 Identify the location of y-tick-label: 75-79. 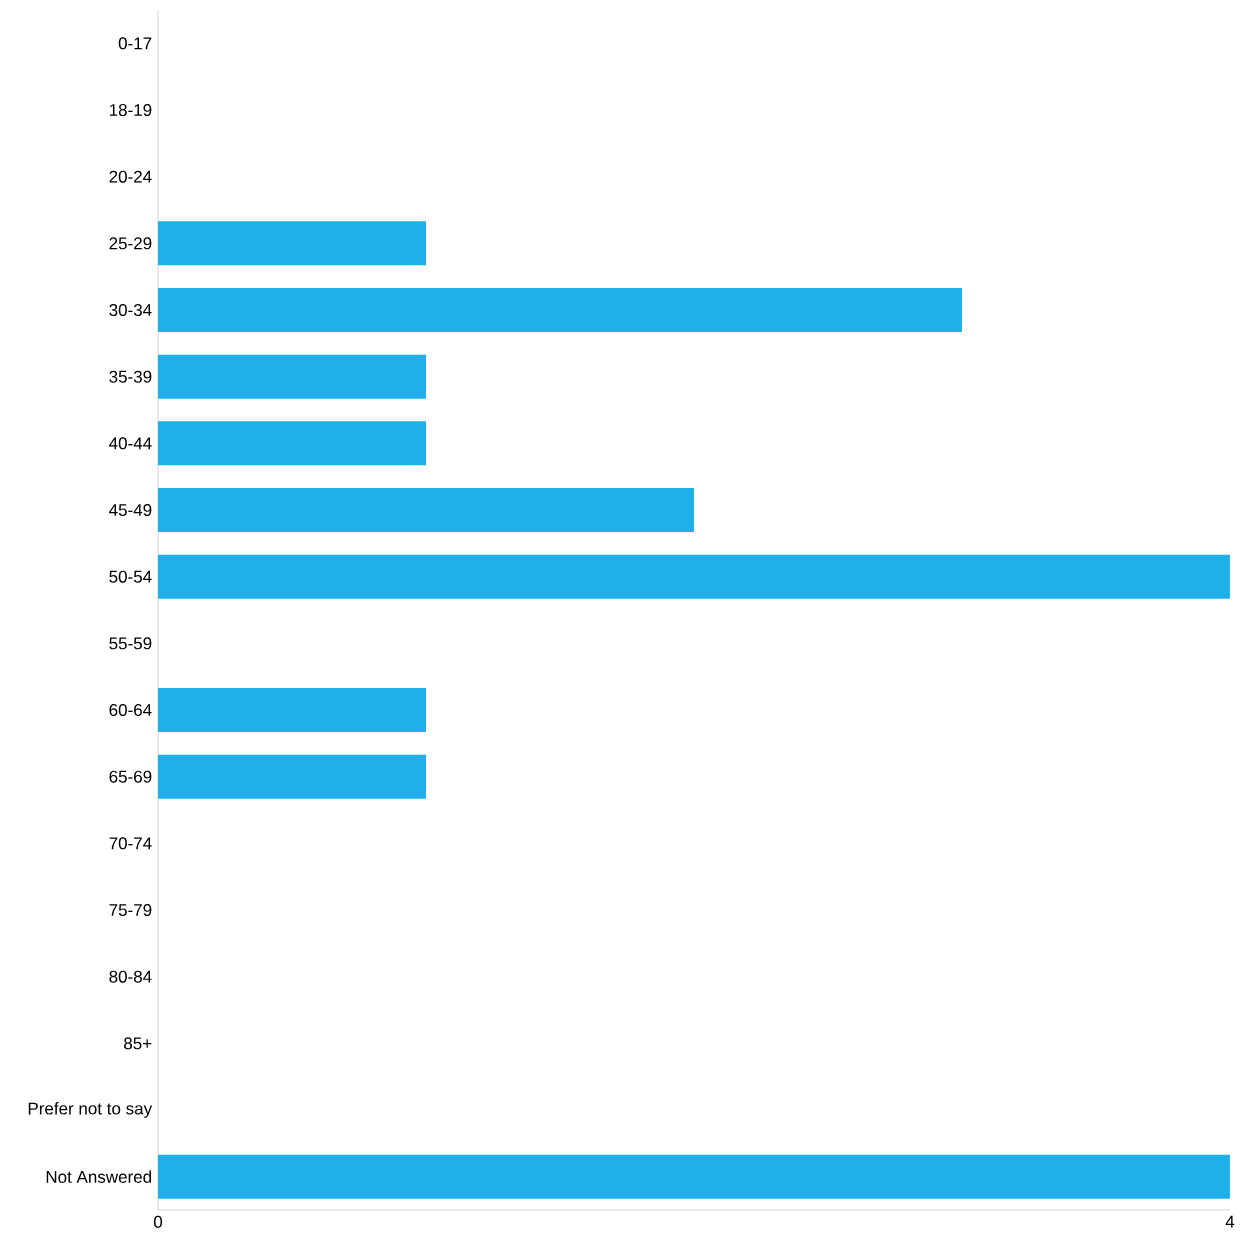
(130, 910).